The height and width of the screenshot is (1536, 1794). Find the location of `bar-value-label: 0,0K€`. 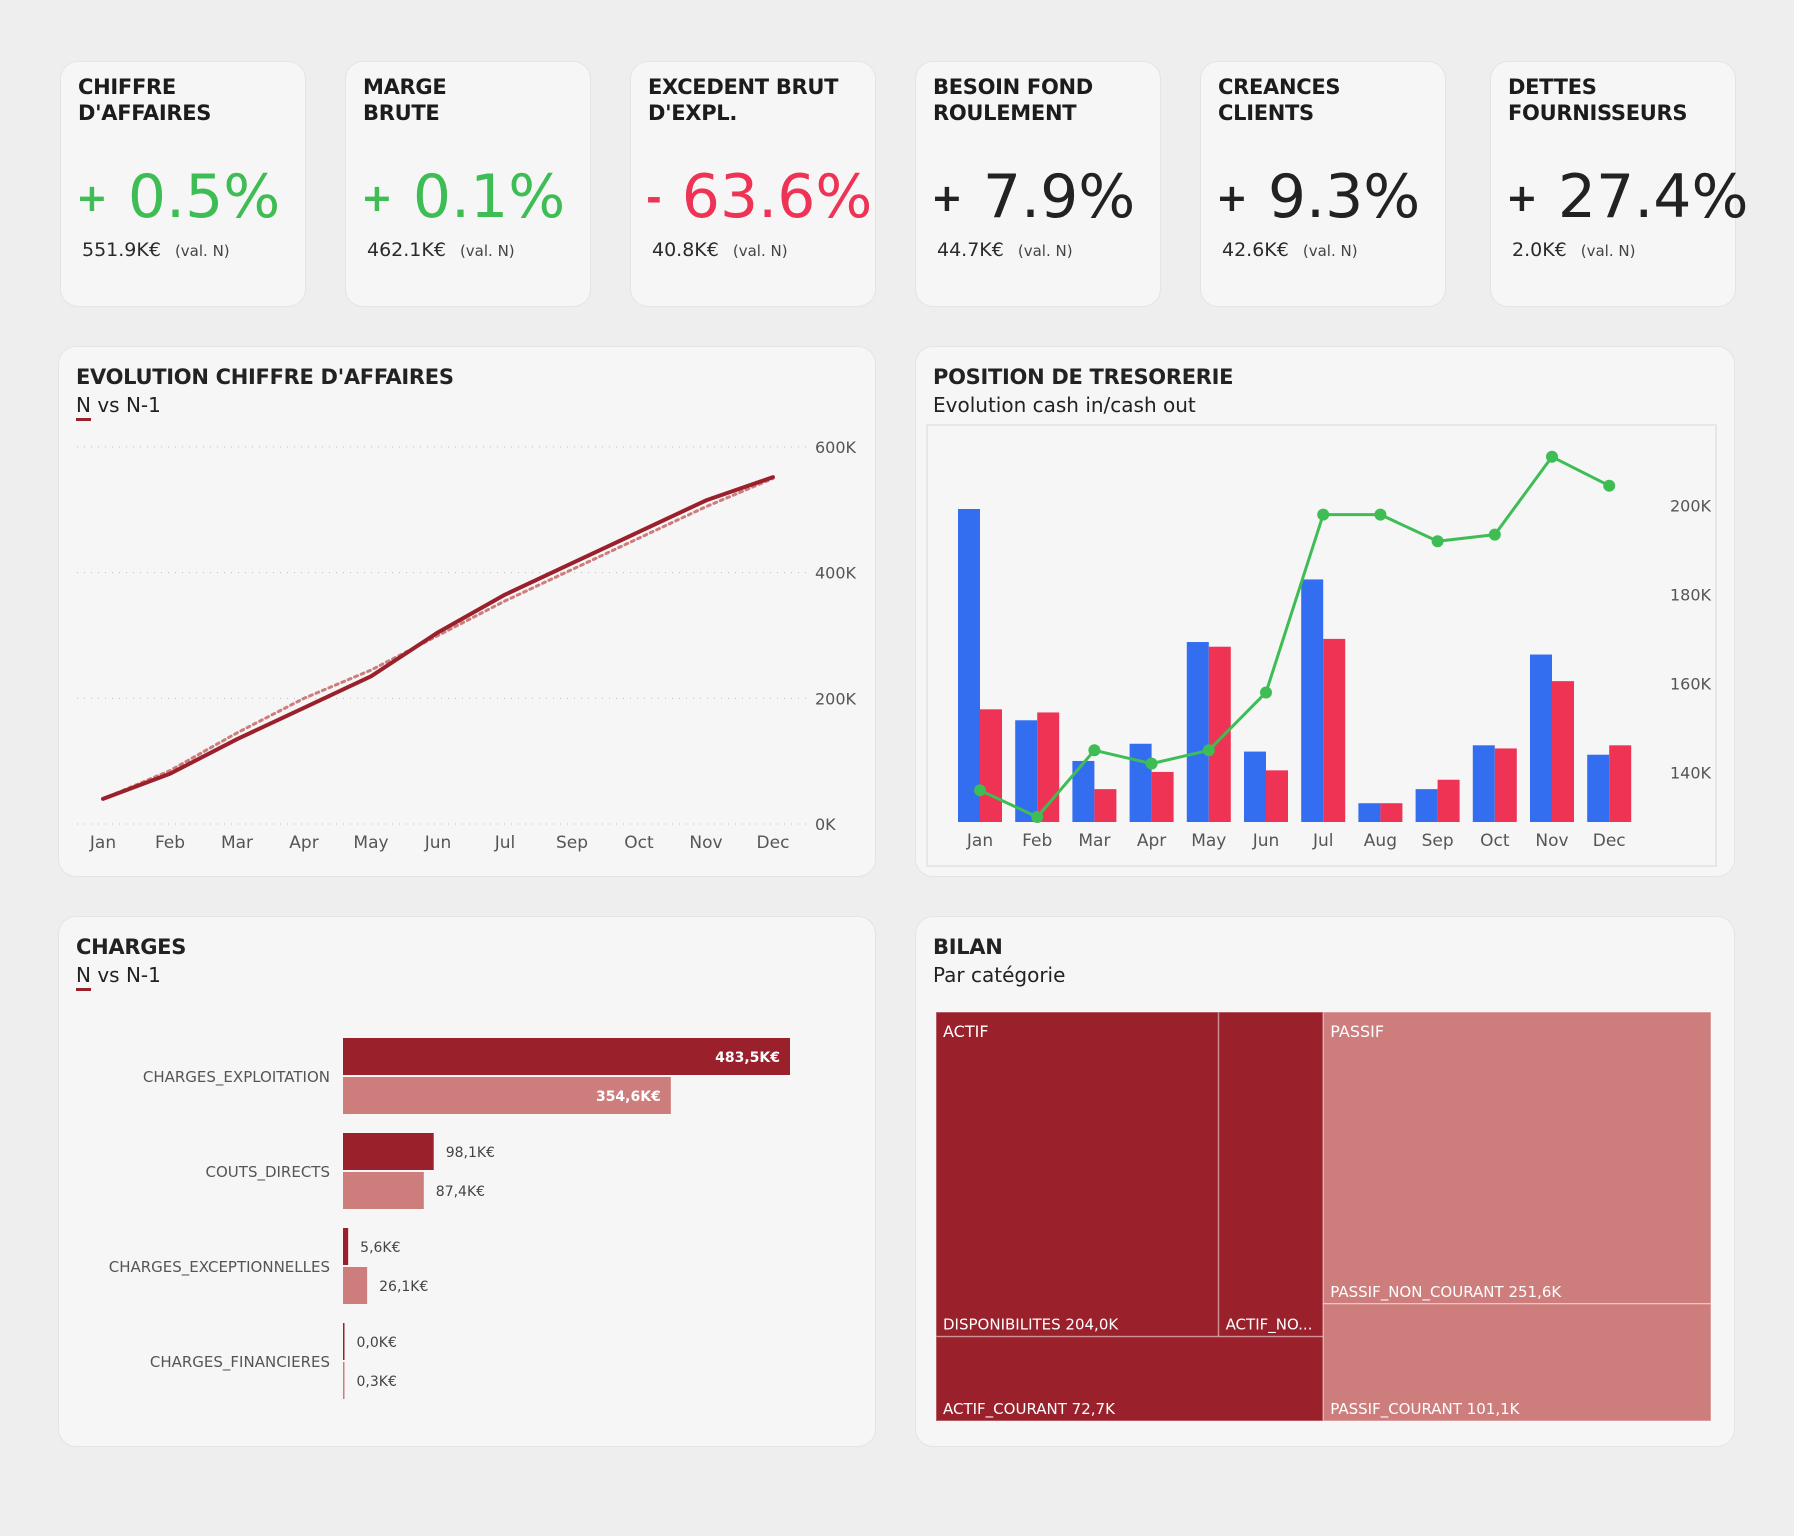

bar-value-label: 0,0K€ is located at coordinates (377, 1343).